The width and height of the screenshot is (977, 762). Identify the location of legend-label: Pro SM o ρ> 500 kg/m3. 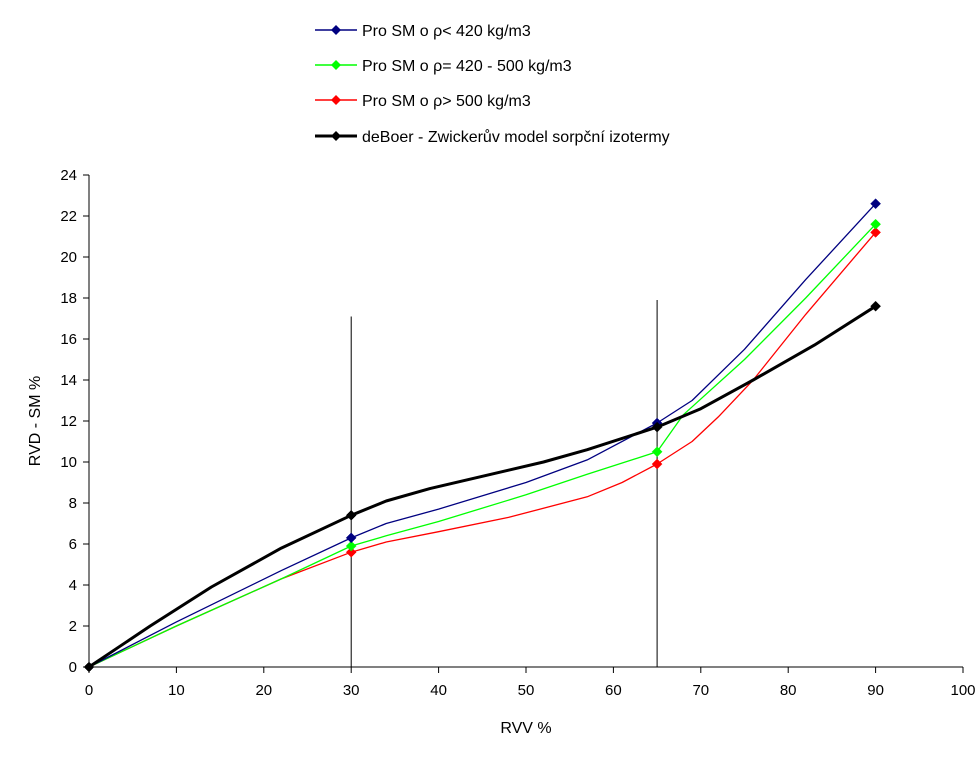
(446, 101).